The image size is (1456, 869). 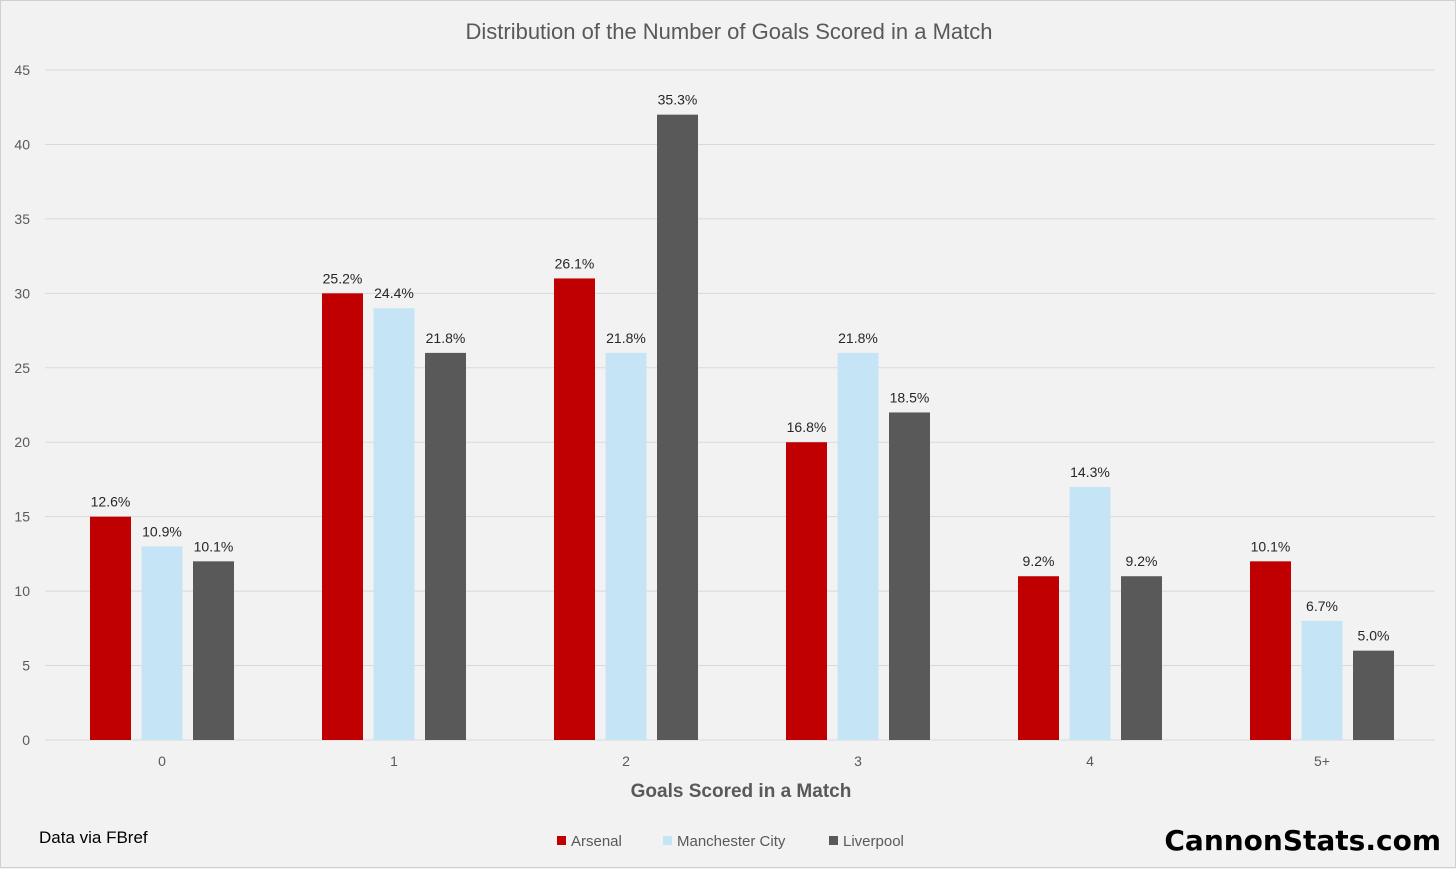 What do you see at coordinates (873, 841) in the screenshot?
I see `legend-label: Liverpool` at bounding box center [873, 841].